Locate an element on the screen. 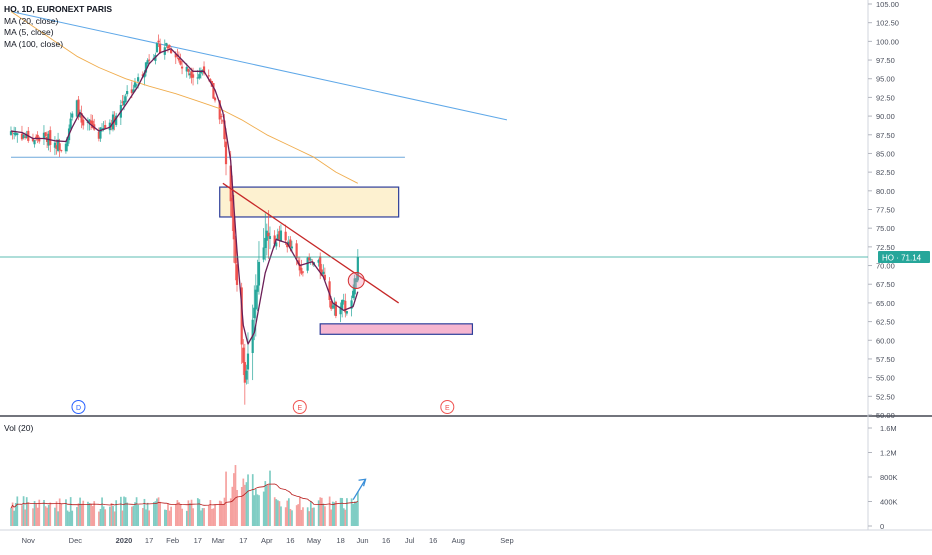 This screenshot has width=932, height=555. resistance-zone is located at coordinates (309, 202).